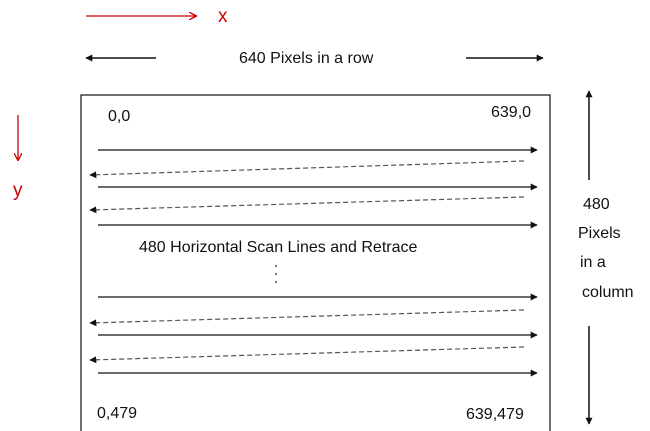  I want to click on y-axis-label: y, so click(18, 190).